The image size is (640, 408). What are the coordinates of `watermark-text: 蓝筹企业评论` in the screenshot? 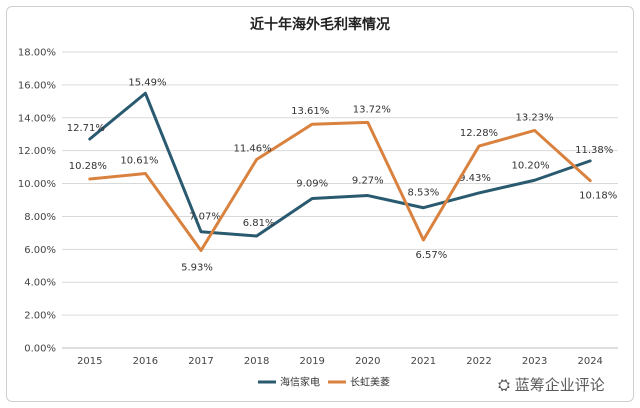 It's located at (559, 385).